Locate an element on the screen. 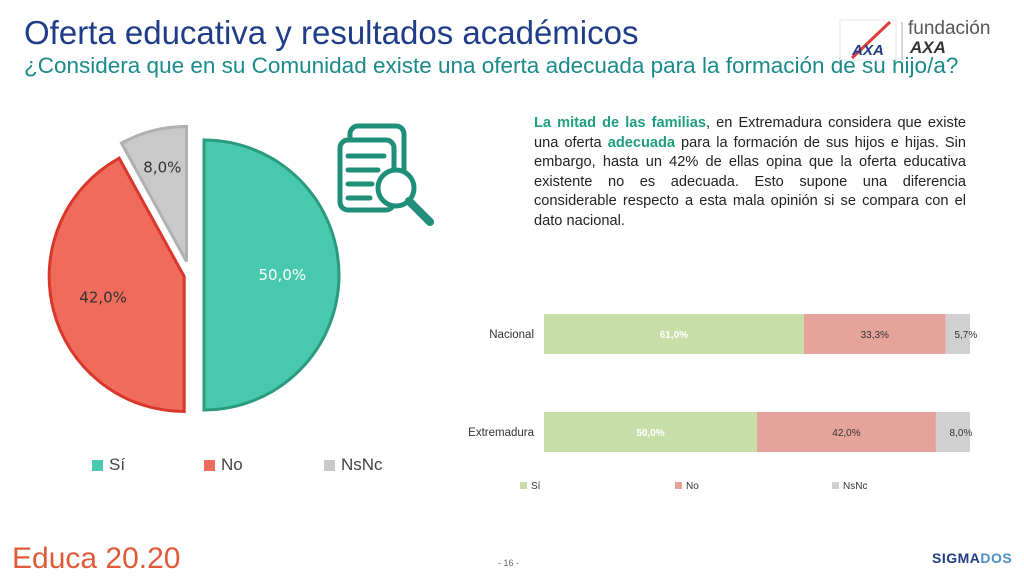 The image size is (1024, 576). bar-legend-label-nsnc: NsNc is located at coordinates (855, 486).